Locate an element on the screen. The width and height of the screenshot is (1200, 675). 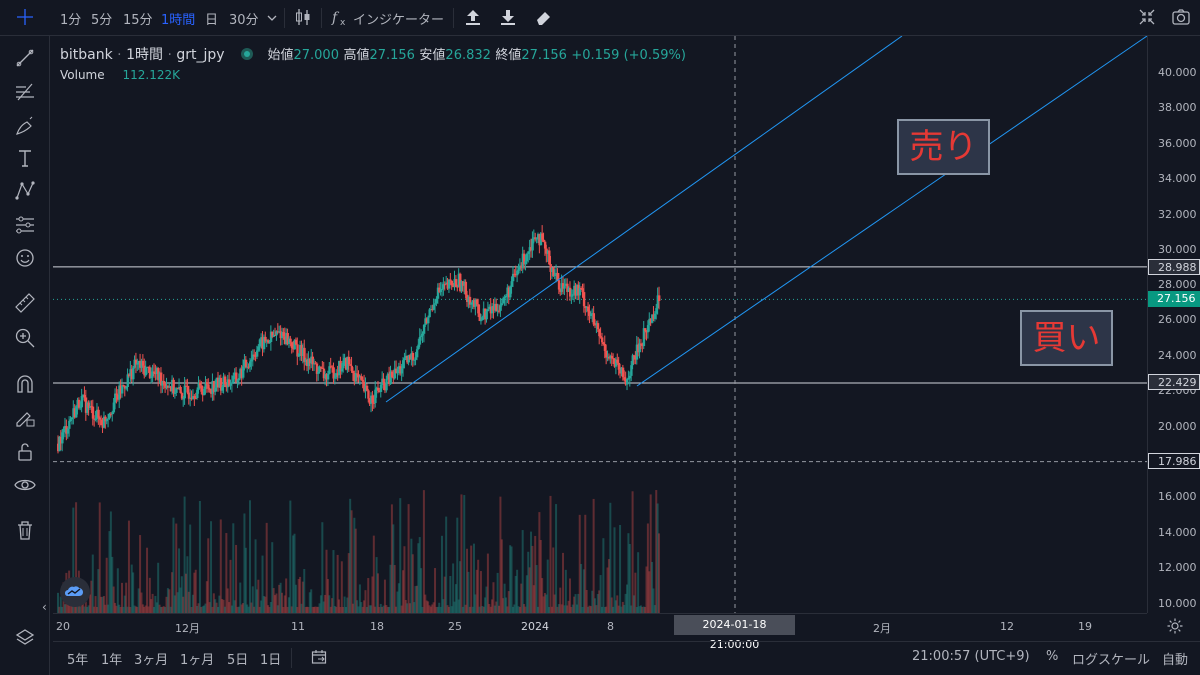
brush-icon is located at coordinates (25, 126).